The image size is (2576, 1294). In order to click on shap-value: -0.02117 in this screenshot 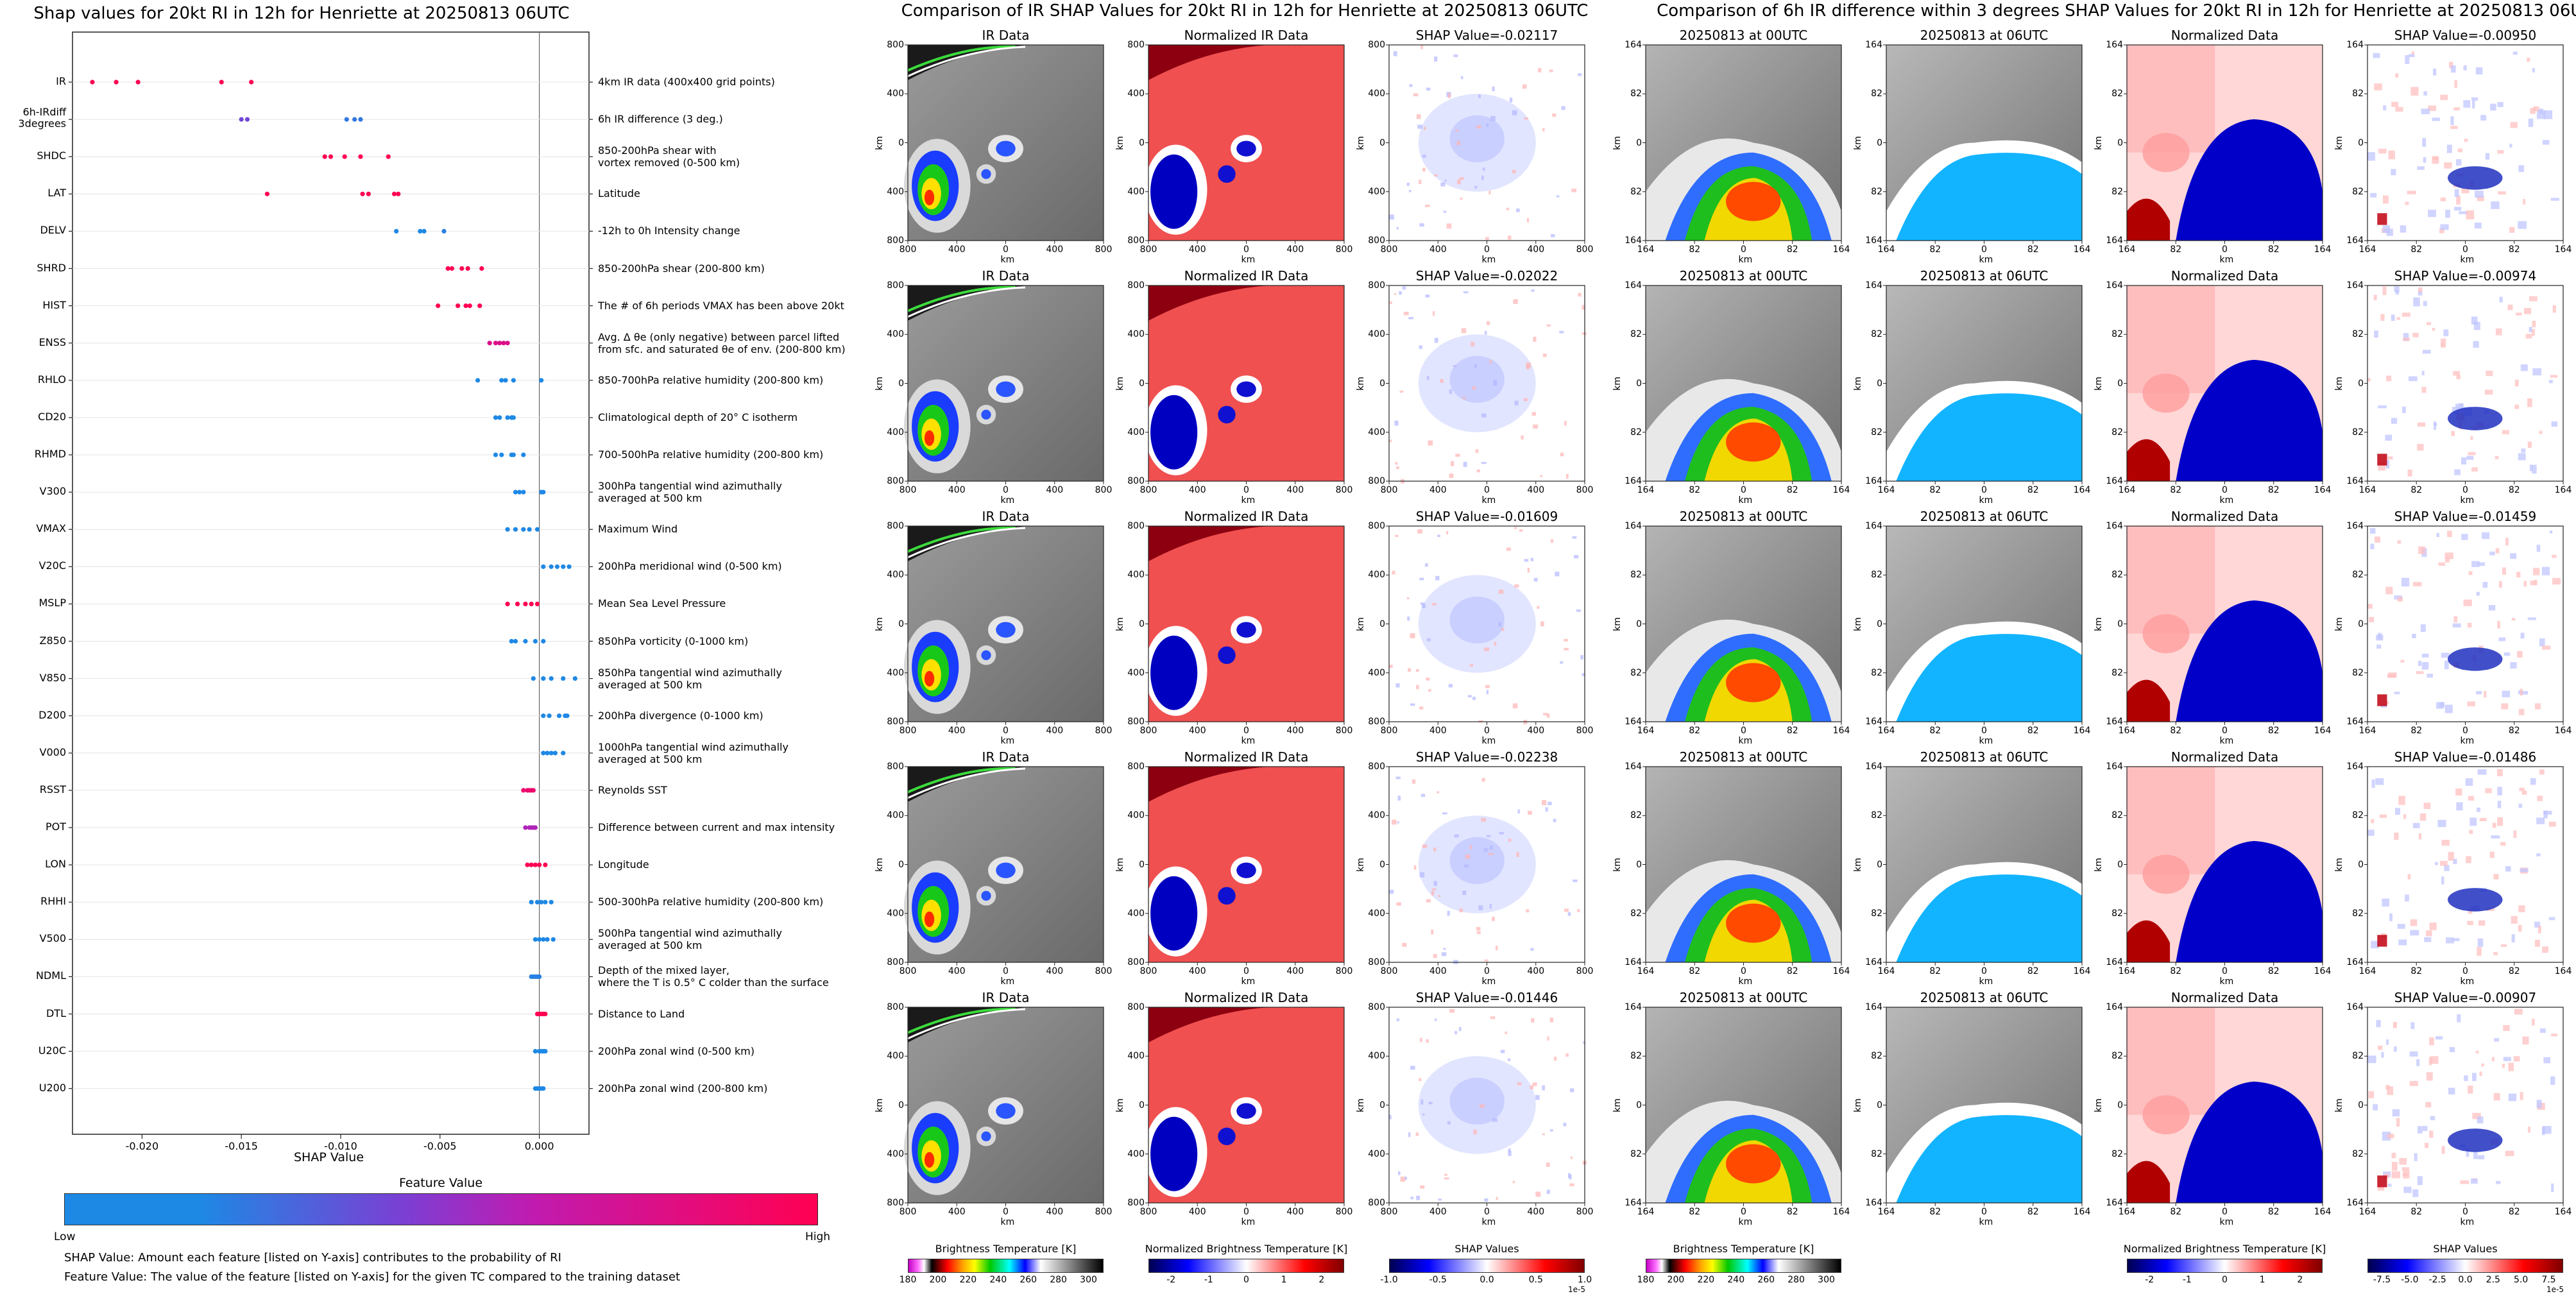, I will do `click(1529, 35)`.